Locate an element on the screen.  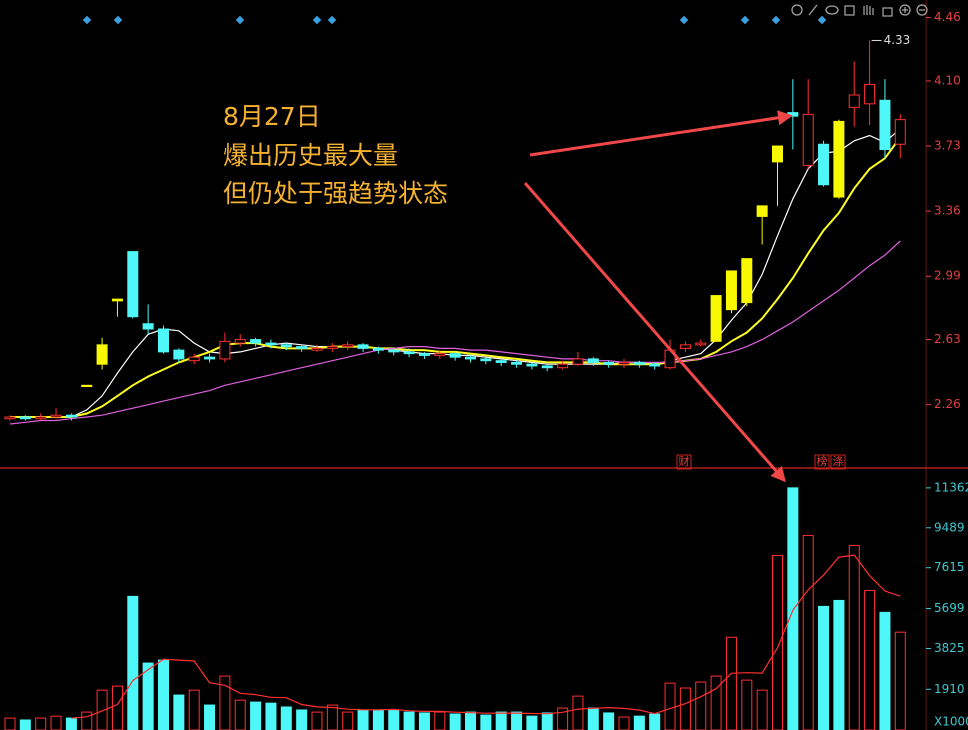
annotation-line: 8月27日 is located at coordinates (272, 116).